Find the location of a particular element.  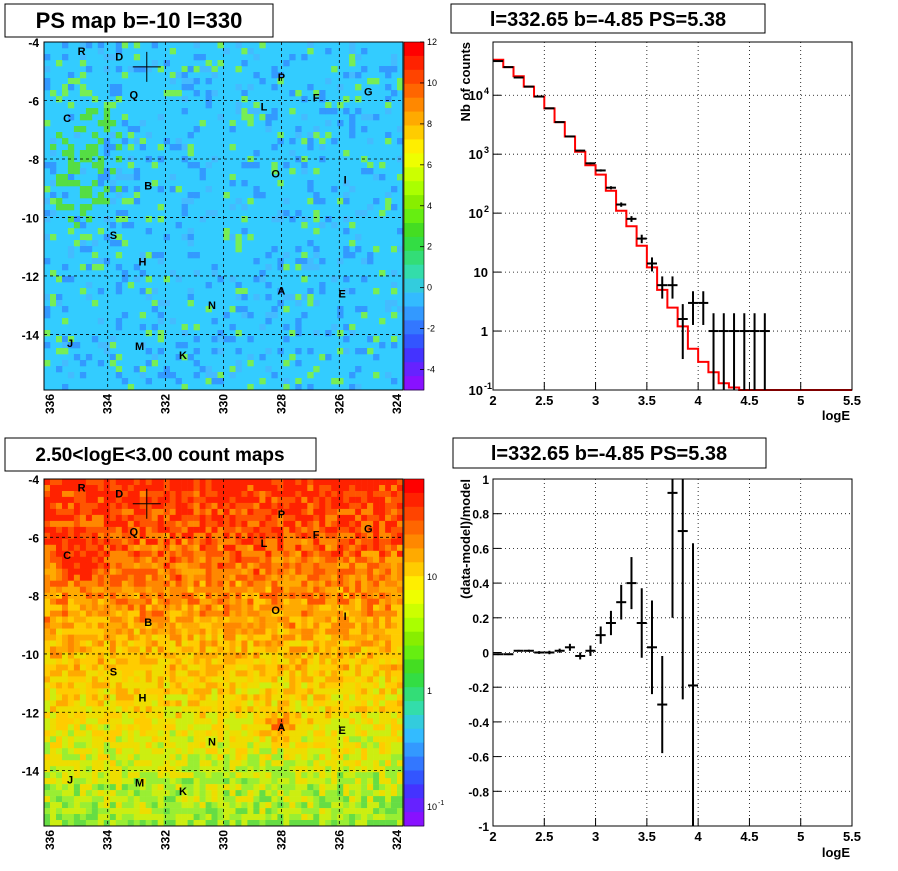

ps-map-colorbar-swatch is located at coordinates (414, 104).